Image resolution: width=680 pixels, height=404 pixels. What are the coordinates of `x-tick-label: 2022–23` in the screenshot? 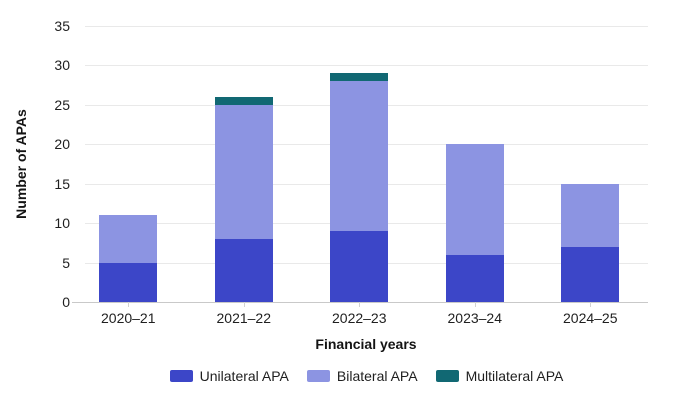 It's located at (359, 318).